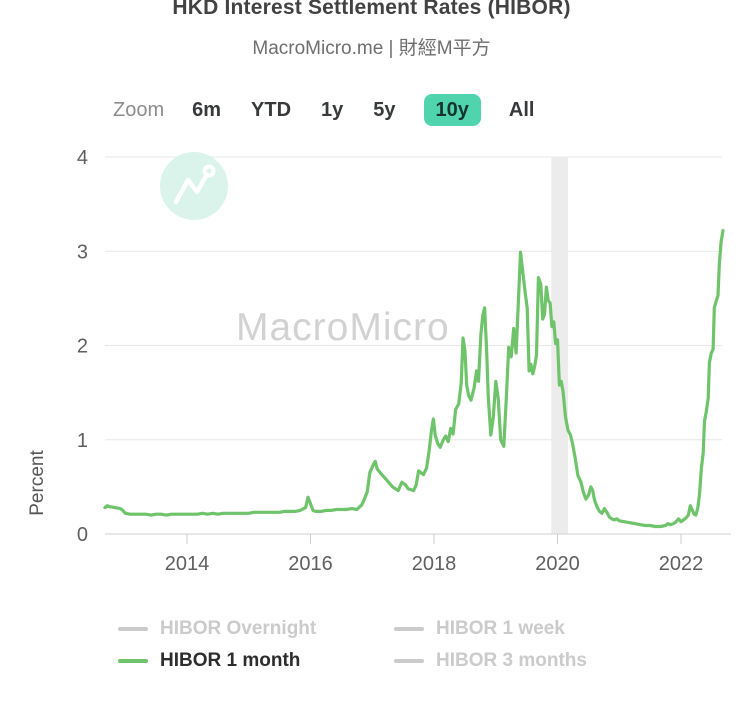 The height and width of the screenshot is (712, 743). Describe the element at coordinates (384, 110) in the screenshot. I see `range-button-5y: 5y` at that location.